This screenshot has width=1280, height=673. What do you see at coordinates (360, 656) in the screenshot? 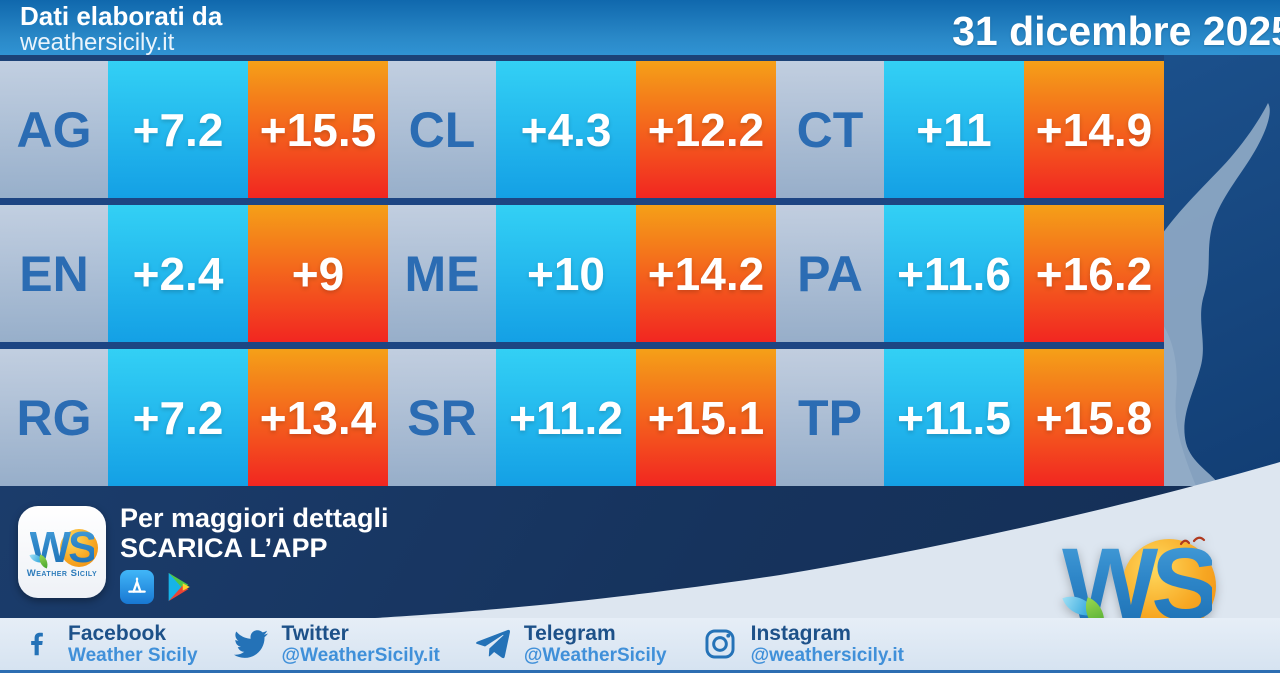
I see `social-handle: @WeatherSicily.it` at bounding box center [360, 656].